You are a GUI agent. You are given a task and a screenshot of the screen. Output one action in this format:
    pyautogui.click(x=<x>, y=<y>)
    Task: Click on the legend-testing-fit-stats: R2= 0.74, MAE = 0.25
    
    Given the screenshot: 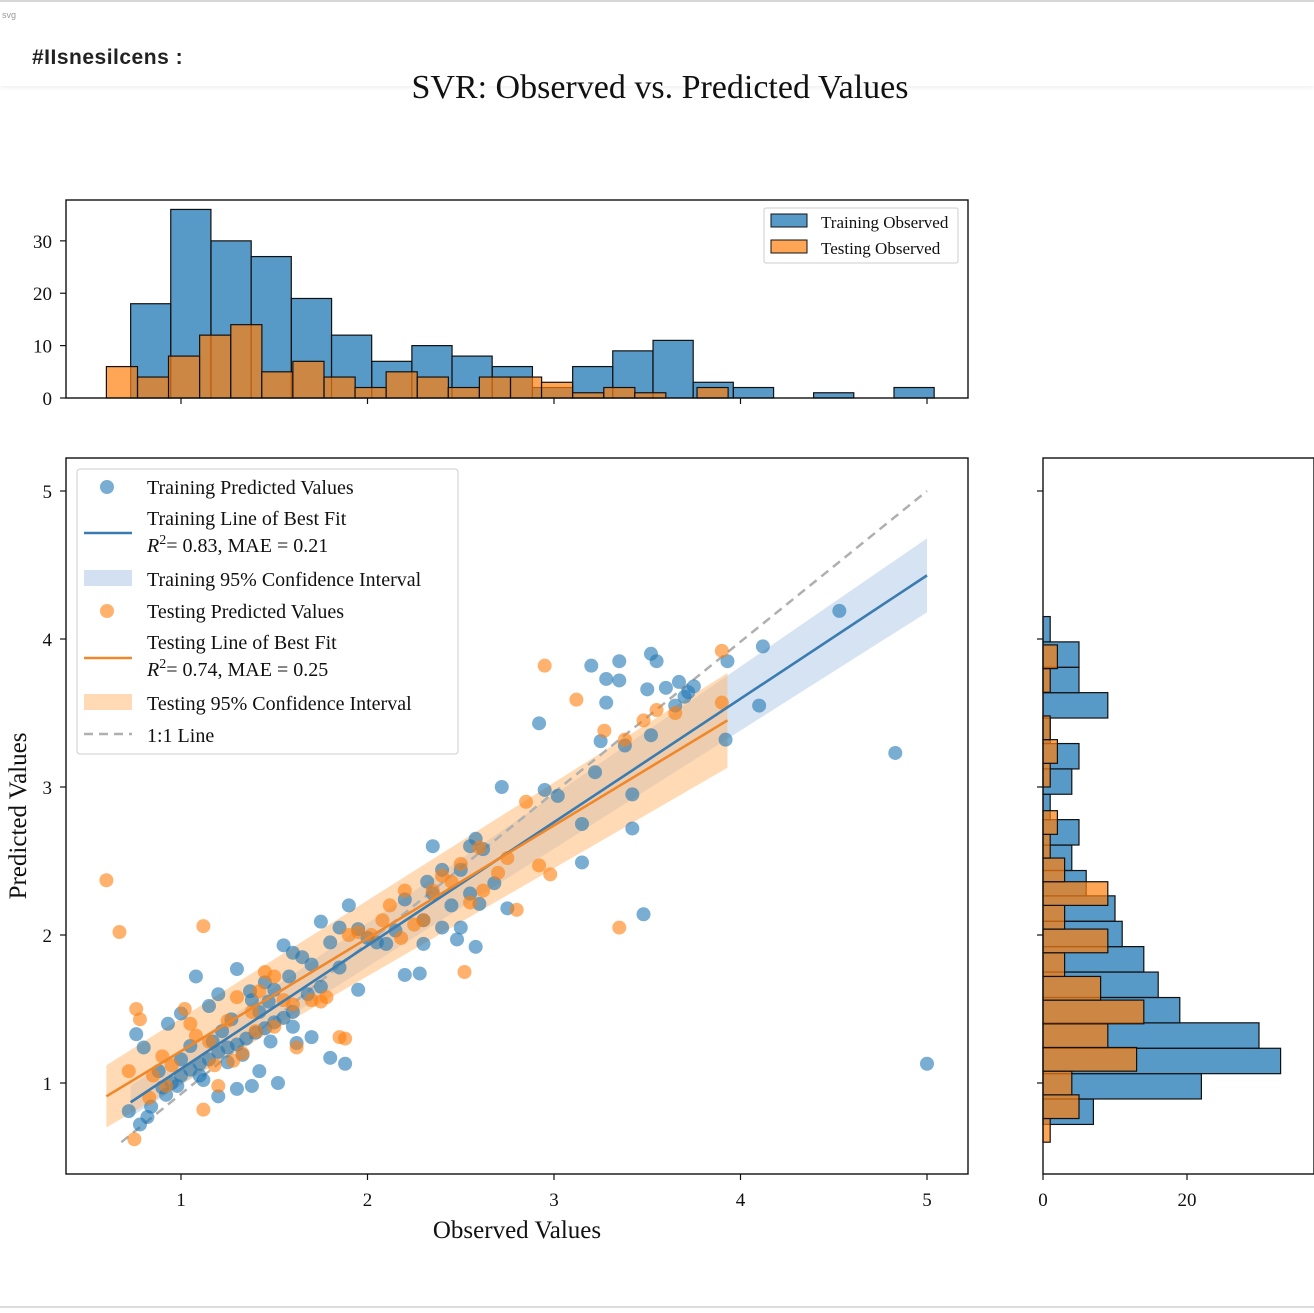 What is the action you would take?
    pyautogui.click(x=237, y=669)
    